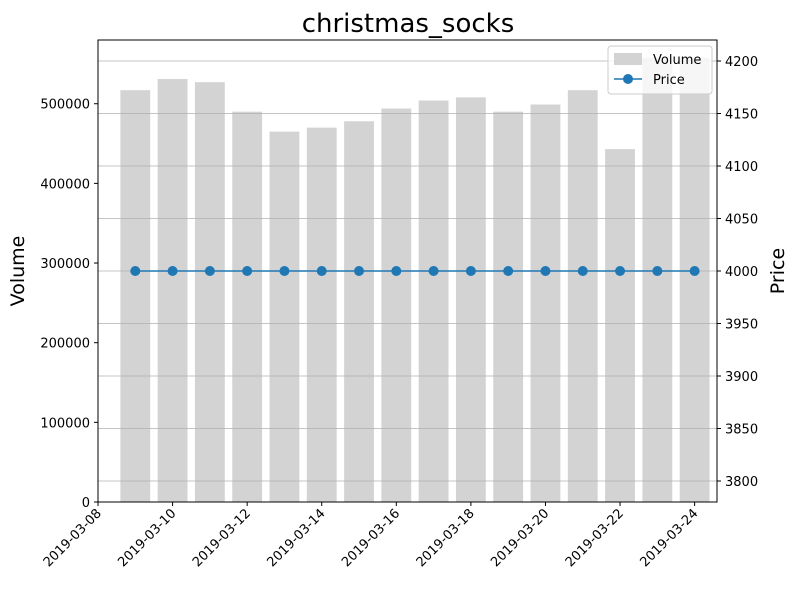  I want to click on y-right-tick-label: 3800, so click(741, 482).